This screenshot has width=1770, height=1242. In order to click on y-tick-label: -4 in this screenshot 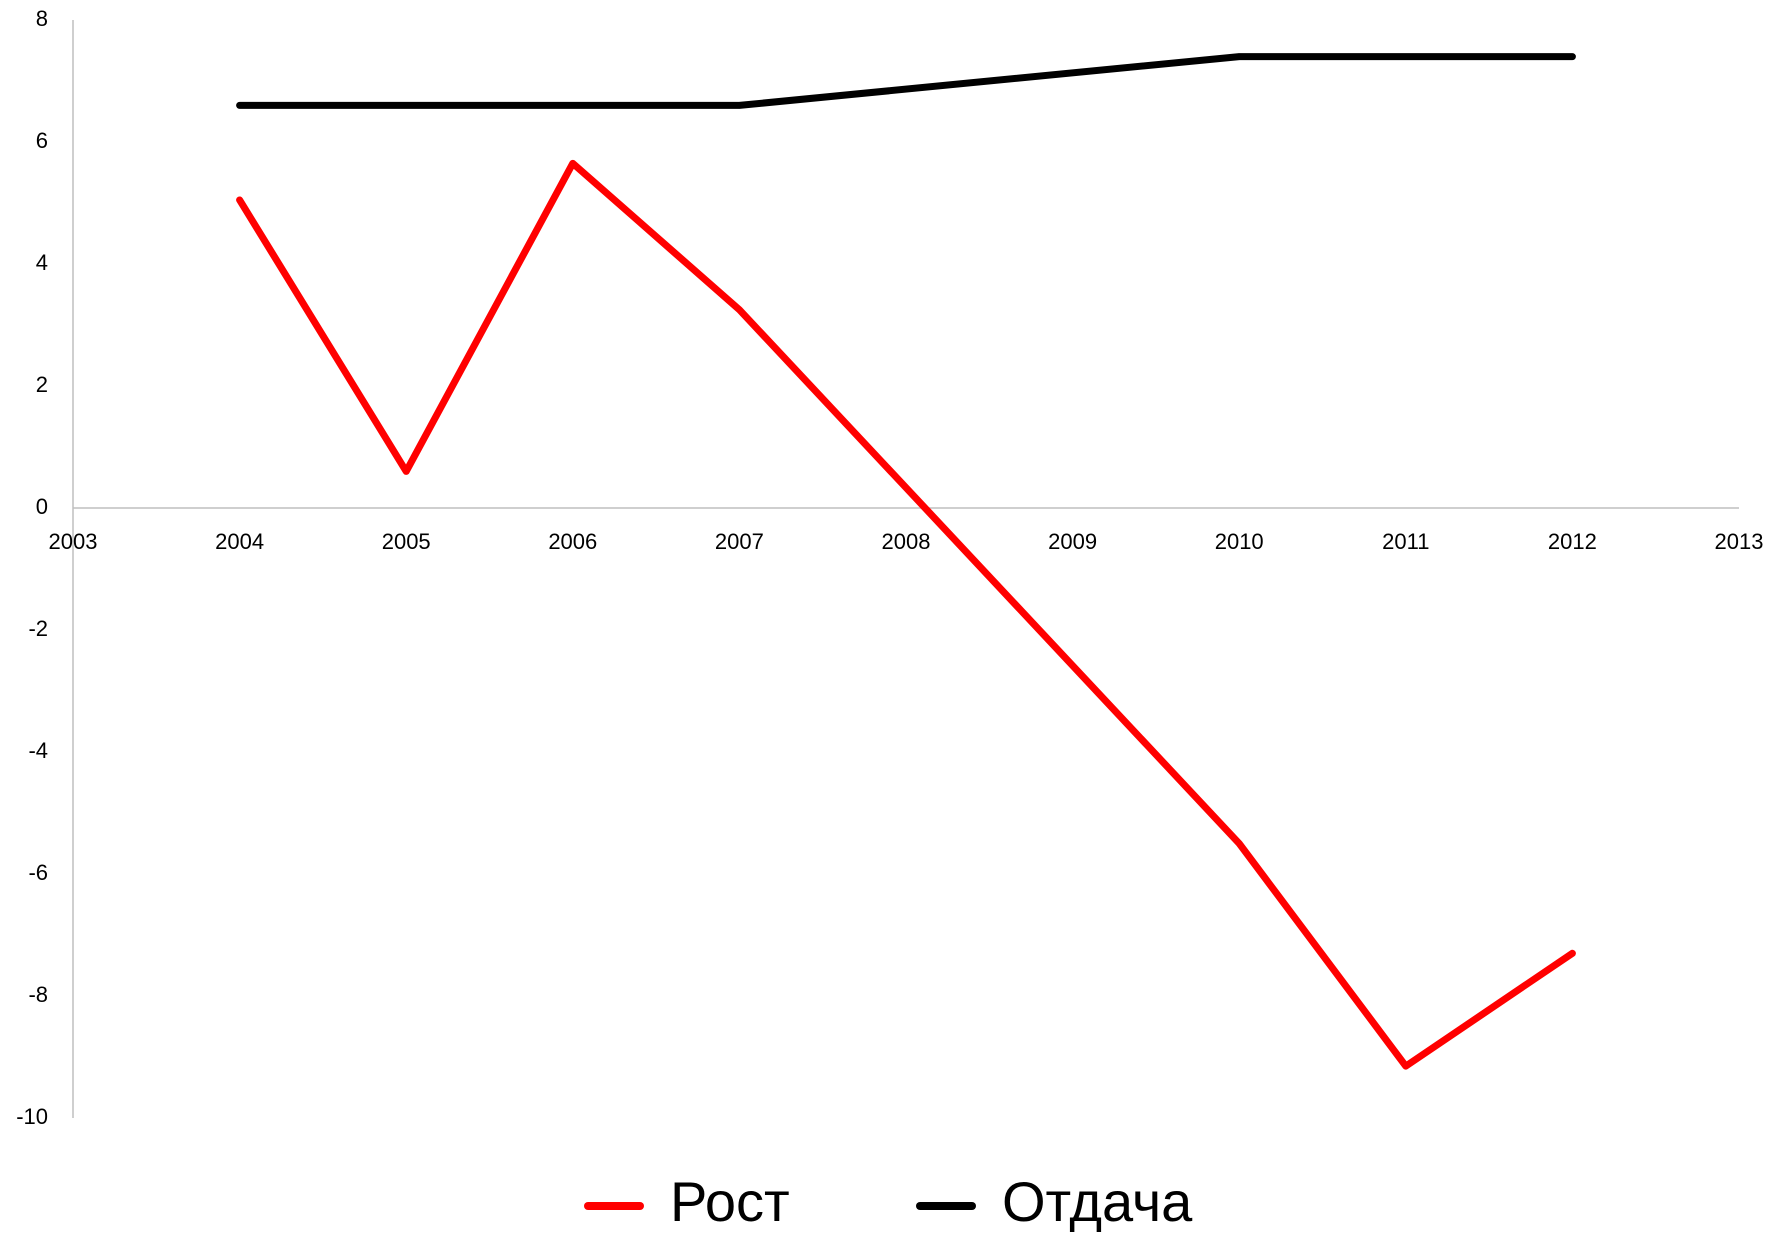, I will do `click(38, 750)`.